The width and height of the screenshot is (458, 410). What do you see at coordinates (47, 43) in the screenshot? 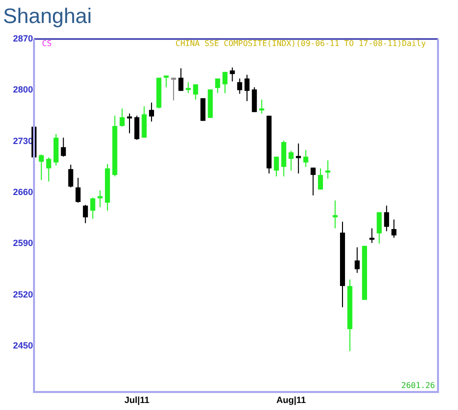
I see `annotation: CS` at bounding box center [47, 43].